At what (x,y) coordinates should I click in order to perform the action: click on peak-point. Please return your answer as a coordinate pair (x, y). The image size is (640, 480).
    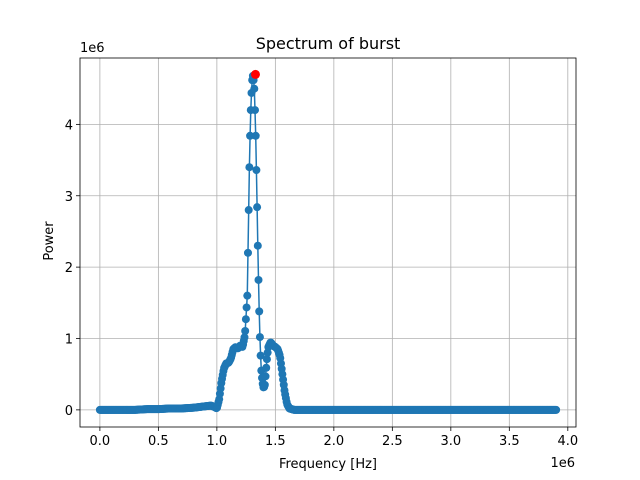
    Looking at the image, I should click on (255, 74).